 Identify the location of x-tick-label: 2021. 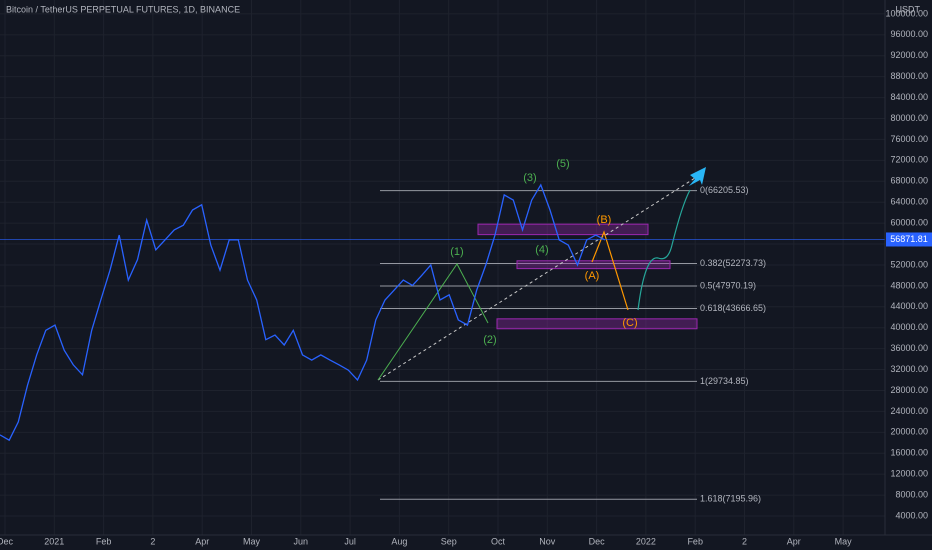
(54, 541).